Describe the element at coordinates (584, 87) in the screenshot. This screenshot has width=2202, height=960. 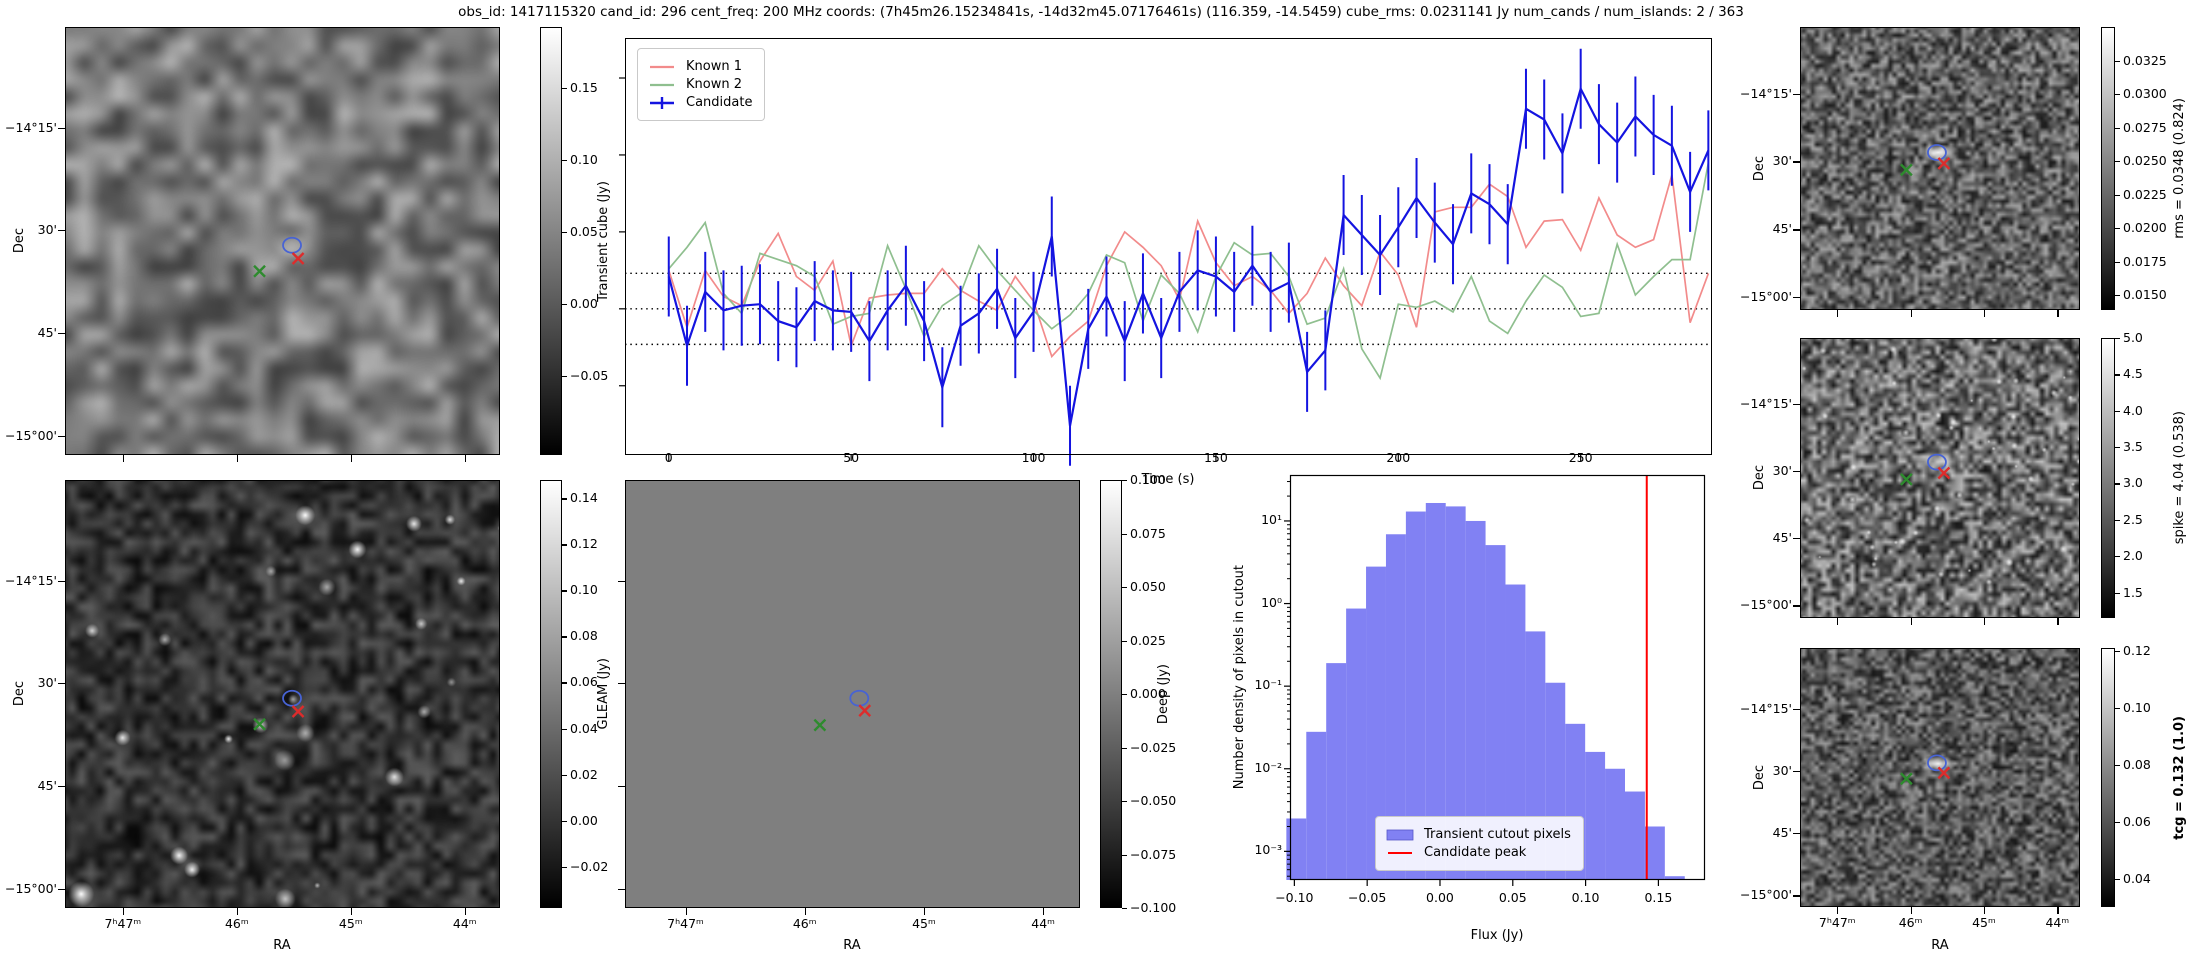
I see `transient-colorbar-tick-label: 0.15` at that location.